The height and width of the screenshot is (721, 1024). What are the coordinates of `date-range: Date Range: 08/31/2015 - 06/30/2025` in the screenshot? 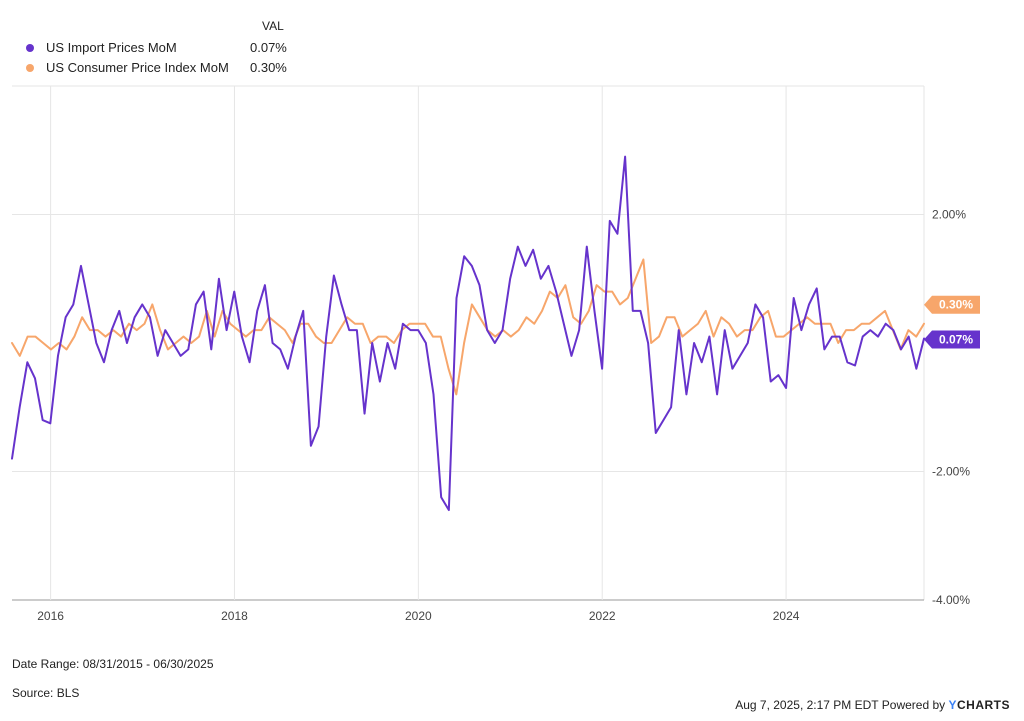 It's located at (113, 664).